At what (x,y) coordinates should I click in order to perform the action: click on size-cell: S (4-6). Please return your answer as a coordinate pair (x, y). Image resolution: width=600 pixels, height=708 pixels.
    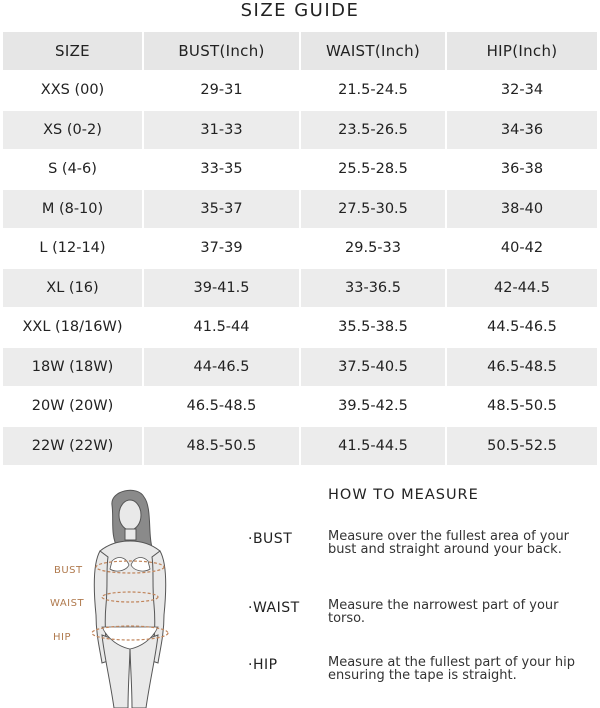
    Looking at the image, I should click on (73, 170).